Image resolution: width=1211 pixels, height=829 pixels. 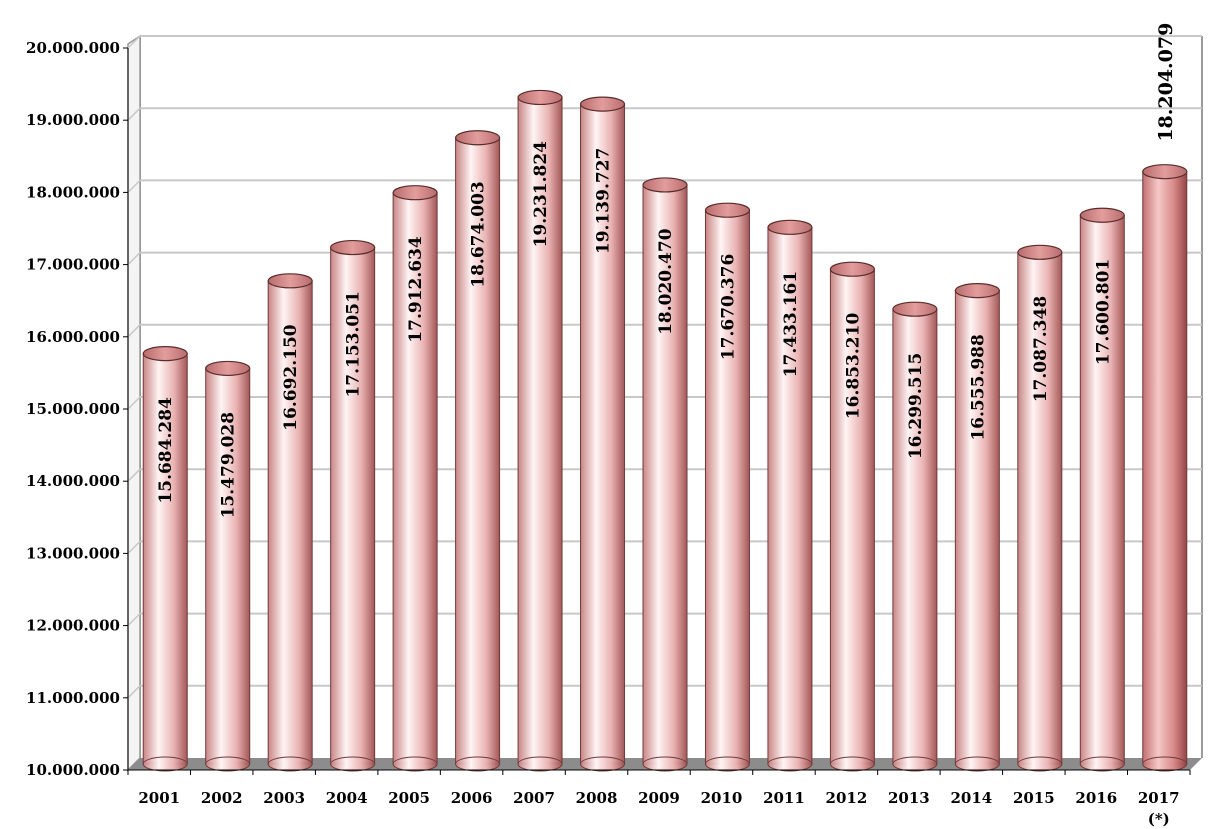 What do you see at coordinates (977, 527) in the screenshot?
I see `bar-2014` at bounding box center [977, 527].